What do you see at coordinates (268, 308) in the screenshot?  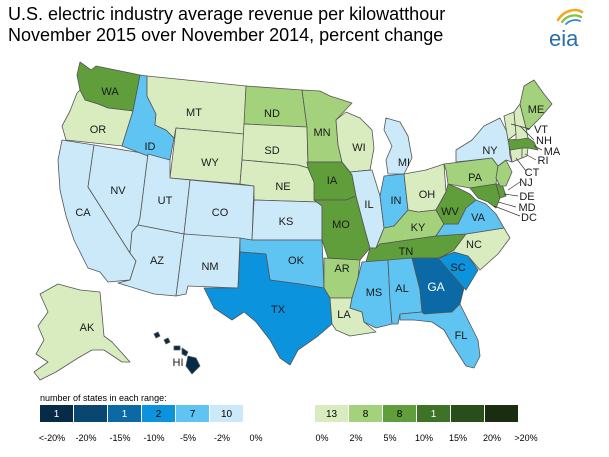 I see `state-TX` at bounding box center [268, 308].